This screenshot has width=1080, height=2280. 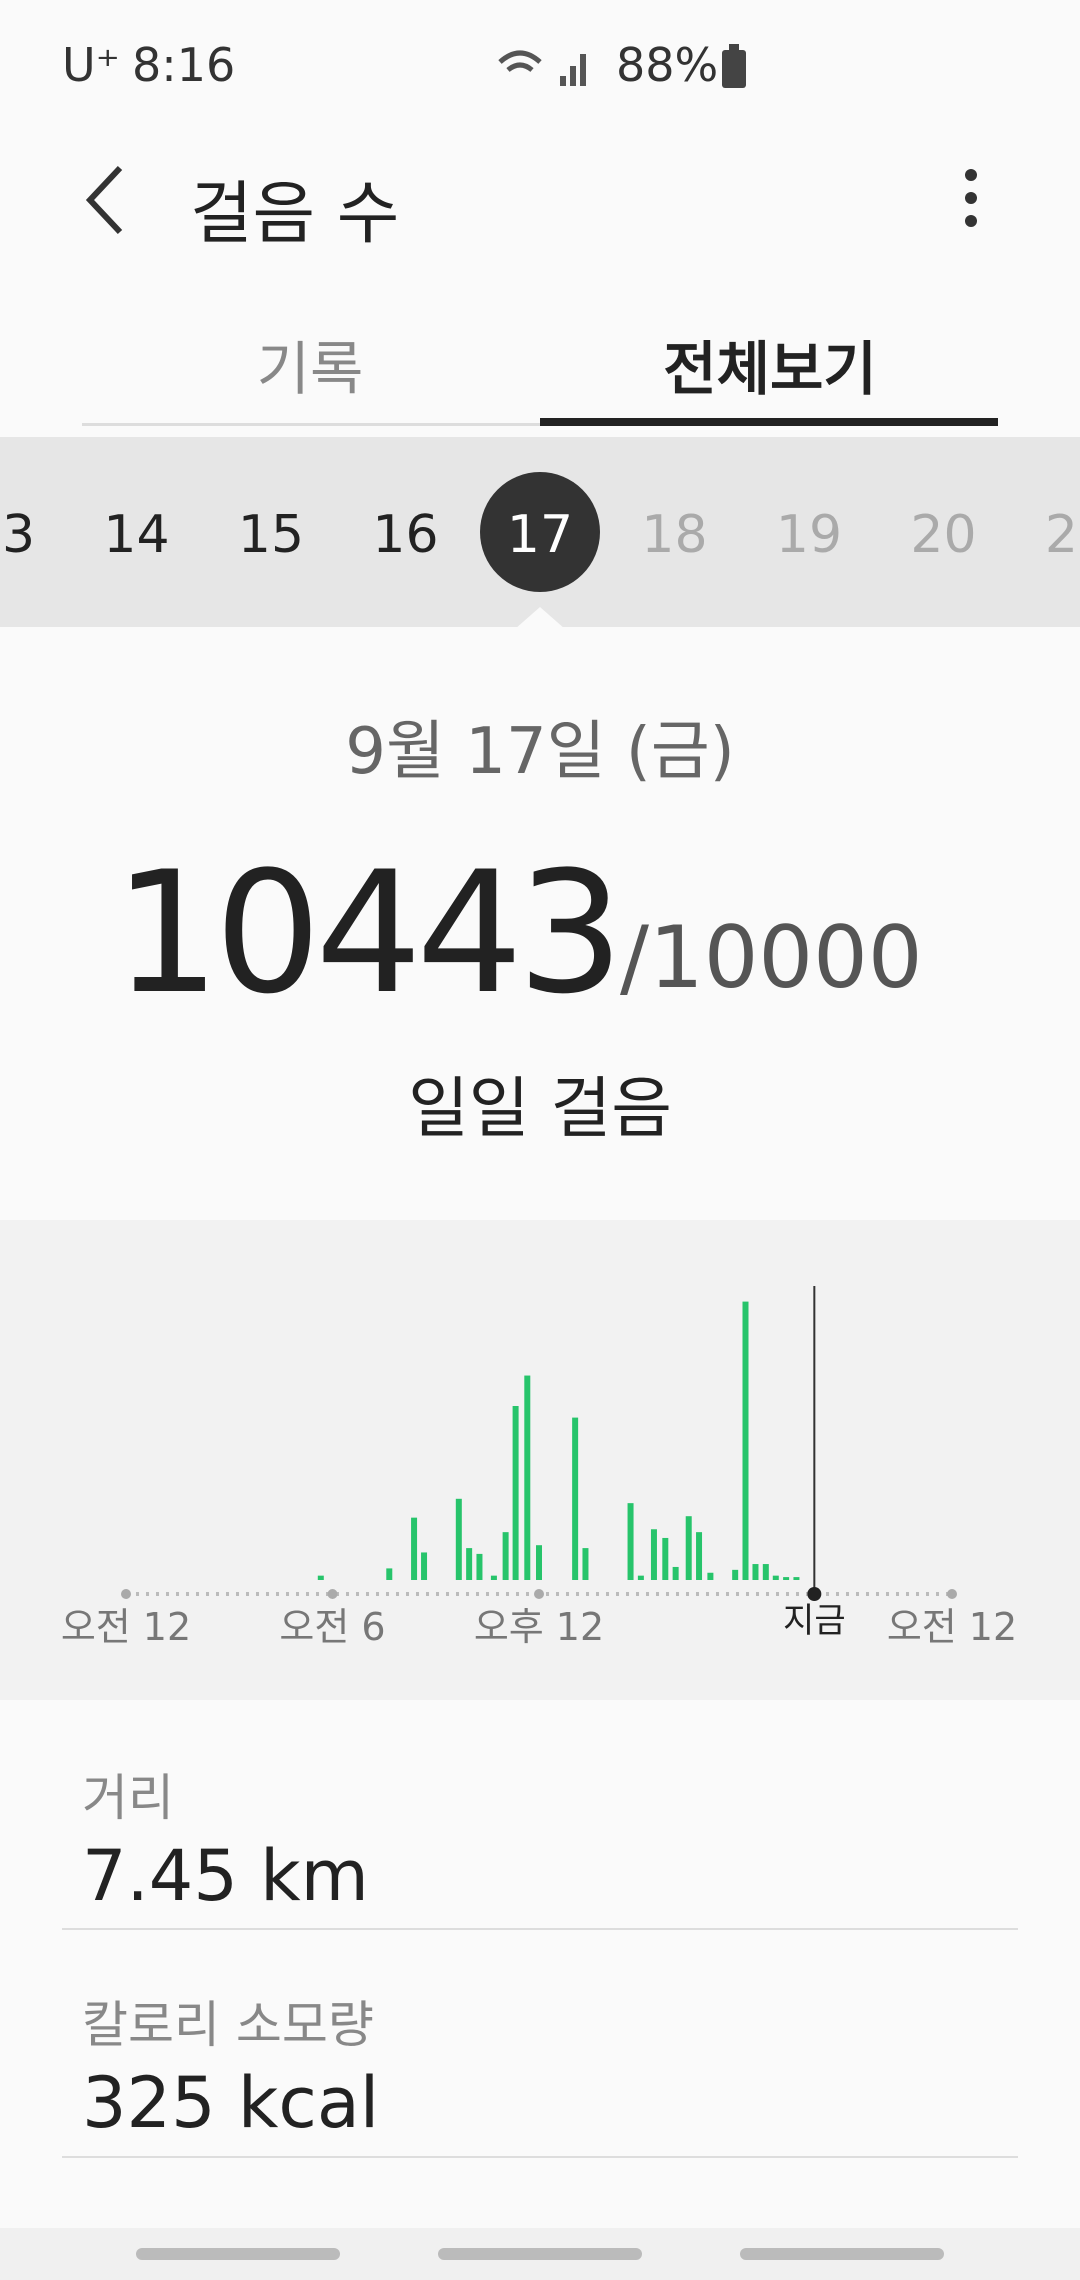 What do you see at coordinates (539, 1467) in the screenshot?
I see `chart: 오전 12 오전 6 오후 12 오전 12 지금` at bounding box center [539, 1467].